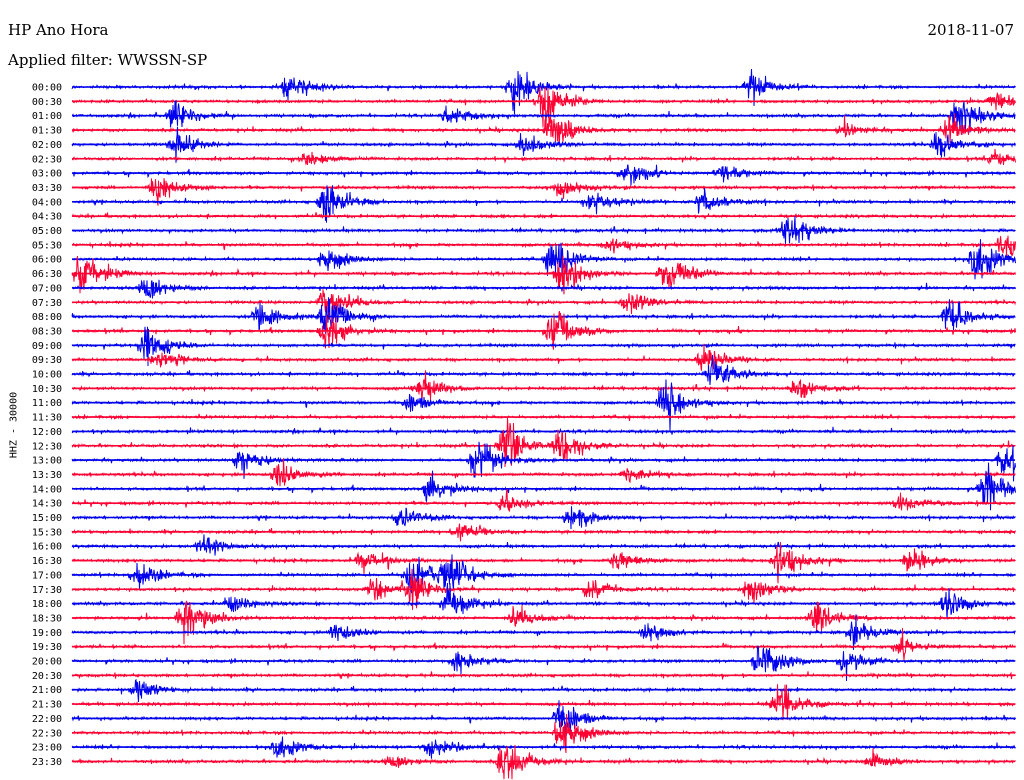  What do you see at coordinates (47, 389) in the screenshot?
I see `time-tick-label: 10:30` at bounding box center [47, 389].